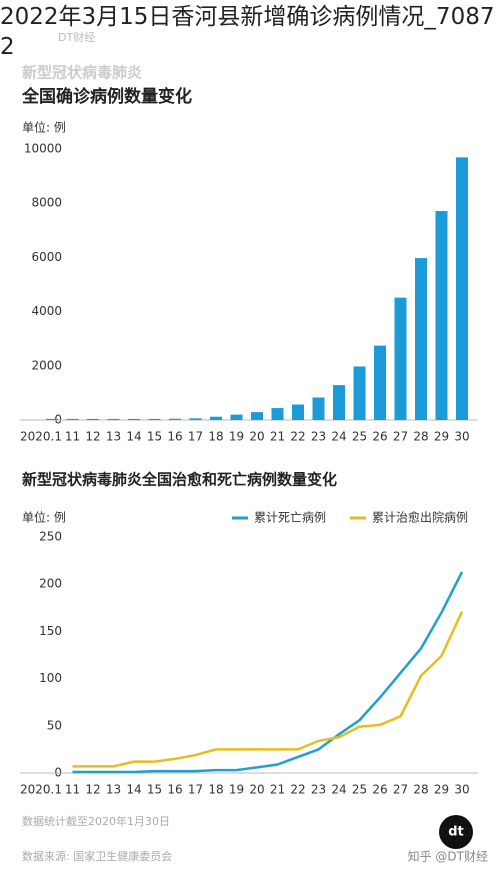 The height and width of the screenshot is (876, 500). What do you see at coordinates (268, 689) in the screenshot?
I see `line` at bounding box center [268, 689].